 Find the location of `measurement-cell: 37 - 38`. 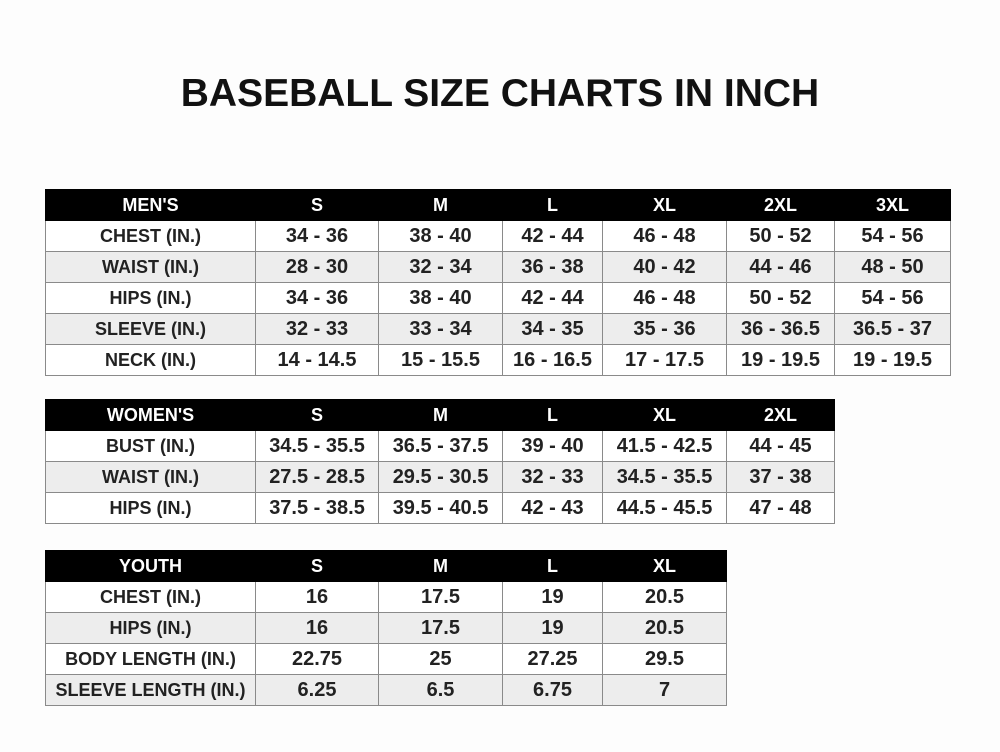

measurement-cell: 37 - 38 is located at coordinates (780, 477).